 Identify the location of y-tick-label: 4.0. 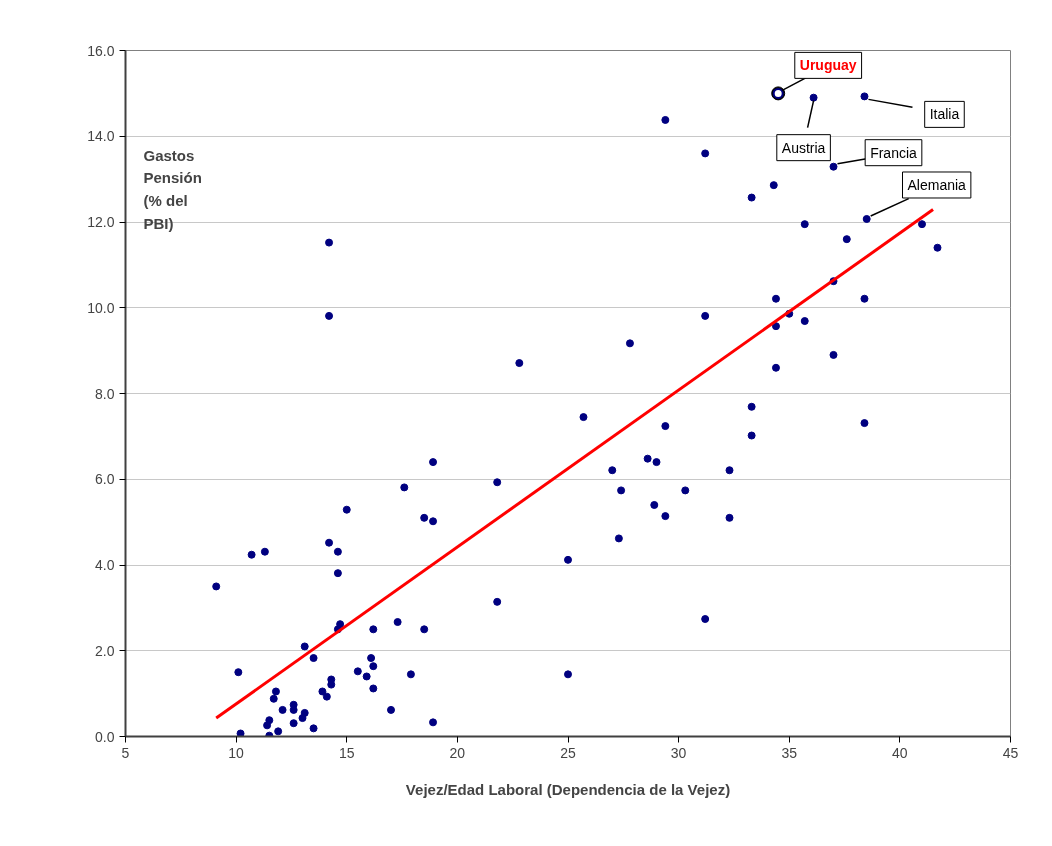
(105, 565).